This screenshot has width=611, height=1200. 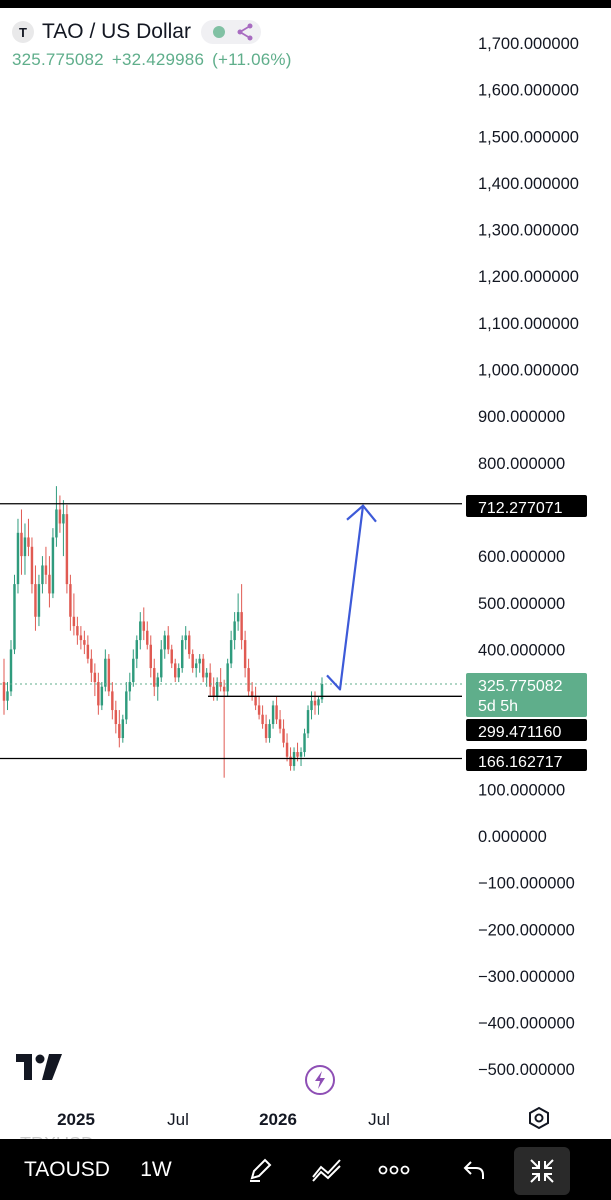 I want to click on more-button, so click(x=394, y=1169).